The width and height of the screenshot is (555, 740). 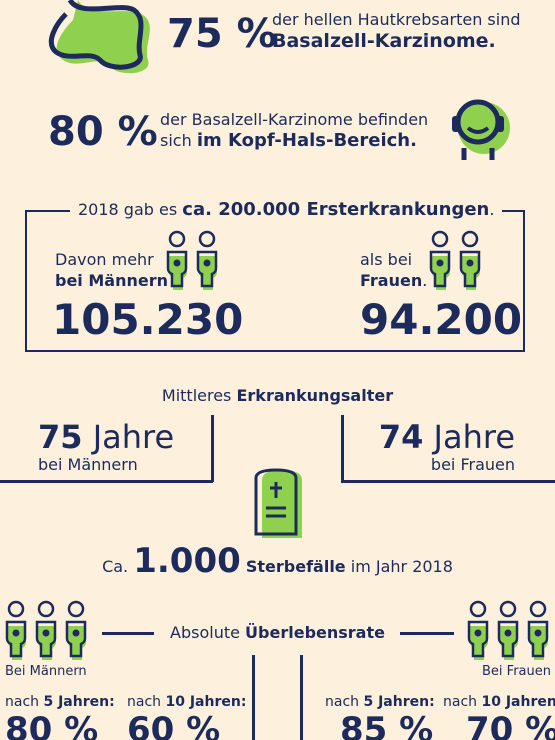 I want to click on number: 74, so click(x=401, y=437).